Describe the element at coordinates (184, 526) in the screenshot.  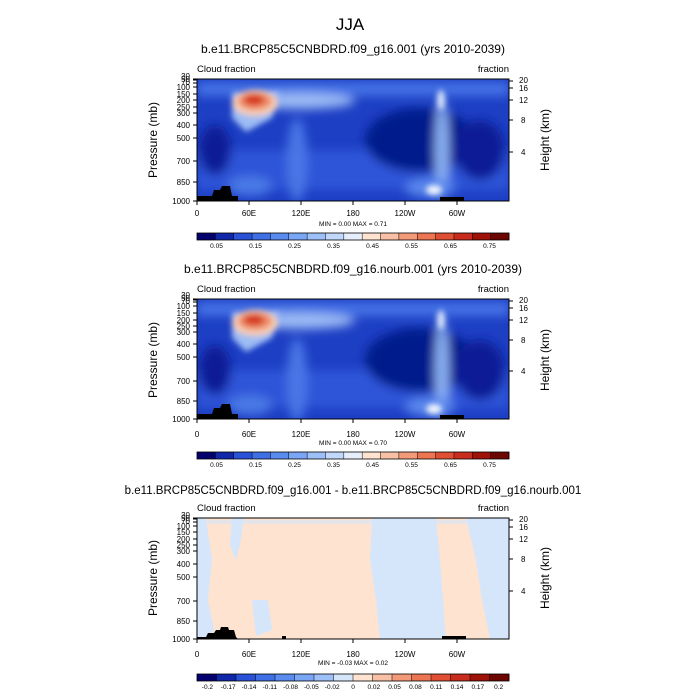
I see `ytick-label: 100` at that location.